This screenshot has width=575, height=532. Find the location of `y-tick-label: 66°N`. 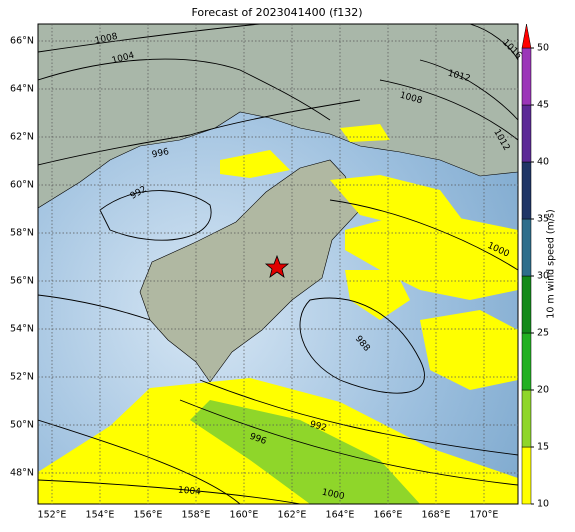

y-tick-label: 66°N is located at coordinates (22, 41).